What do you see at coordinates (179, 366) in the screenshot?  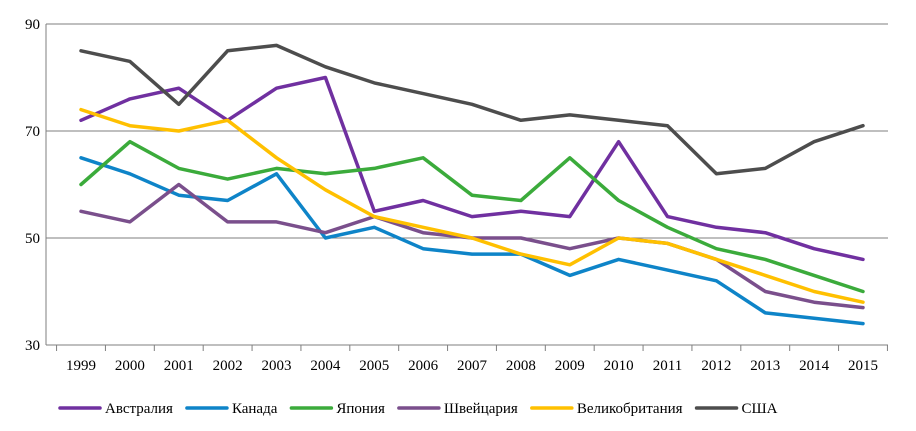 I see `x-tick-label: 2001` at bounding box center [179, 366].